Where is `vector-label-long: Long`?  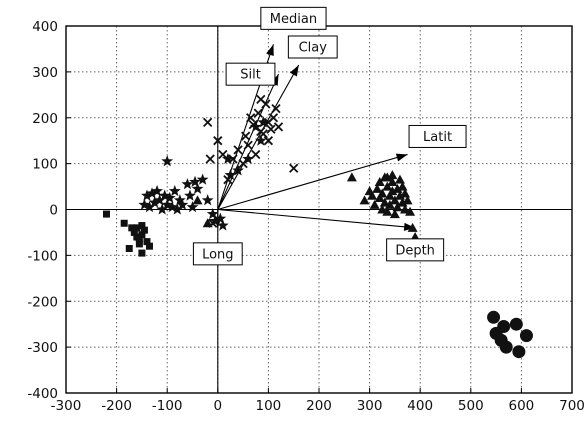 vector-label-long: Long is located at coordinates (217, 254).